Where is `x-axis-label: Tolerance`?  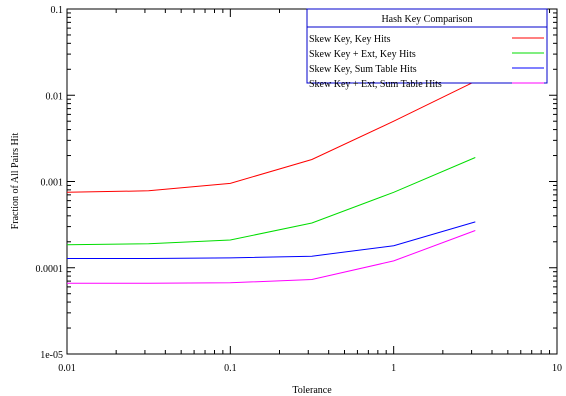
x-axis-label: Tolerance is located at coordinates (312, 390).